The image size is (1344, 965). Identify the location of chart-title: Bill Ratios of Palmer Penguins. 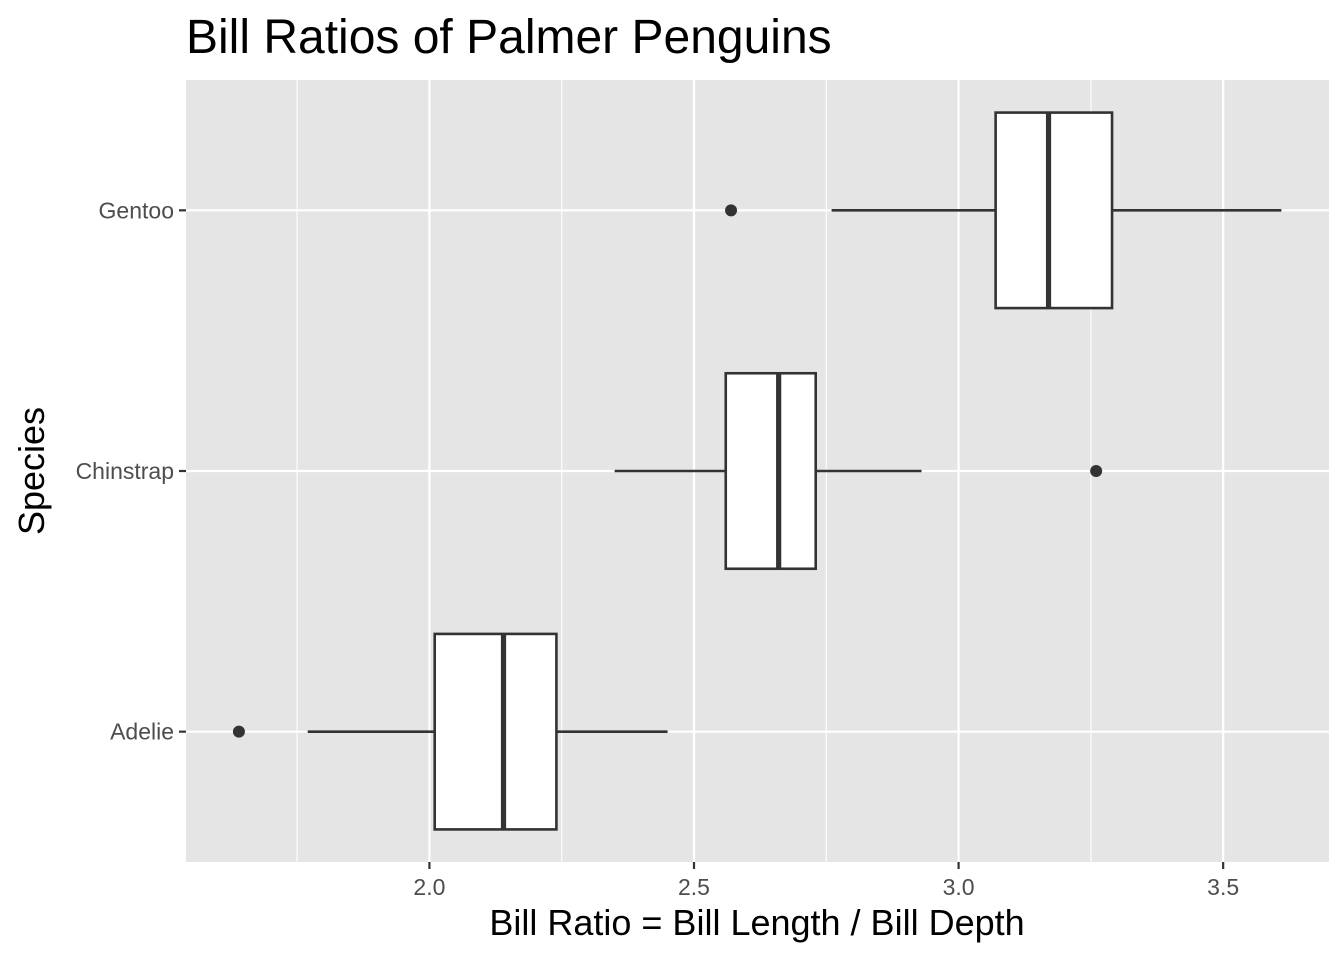
(509, 37).